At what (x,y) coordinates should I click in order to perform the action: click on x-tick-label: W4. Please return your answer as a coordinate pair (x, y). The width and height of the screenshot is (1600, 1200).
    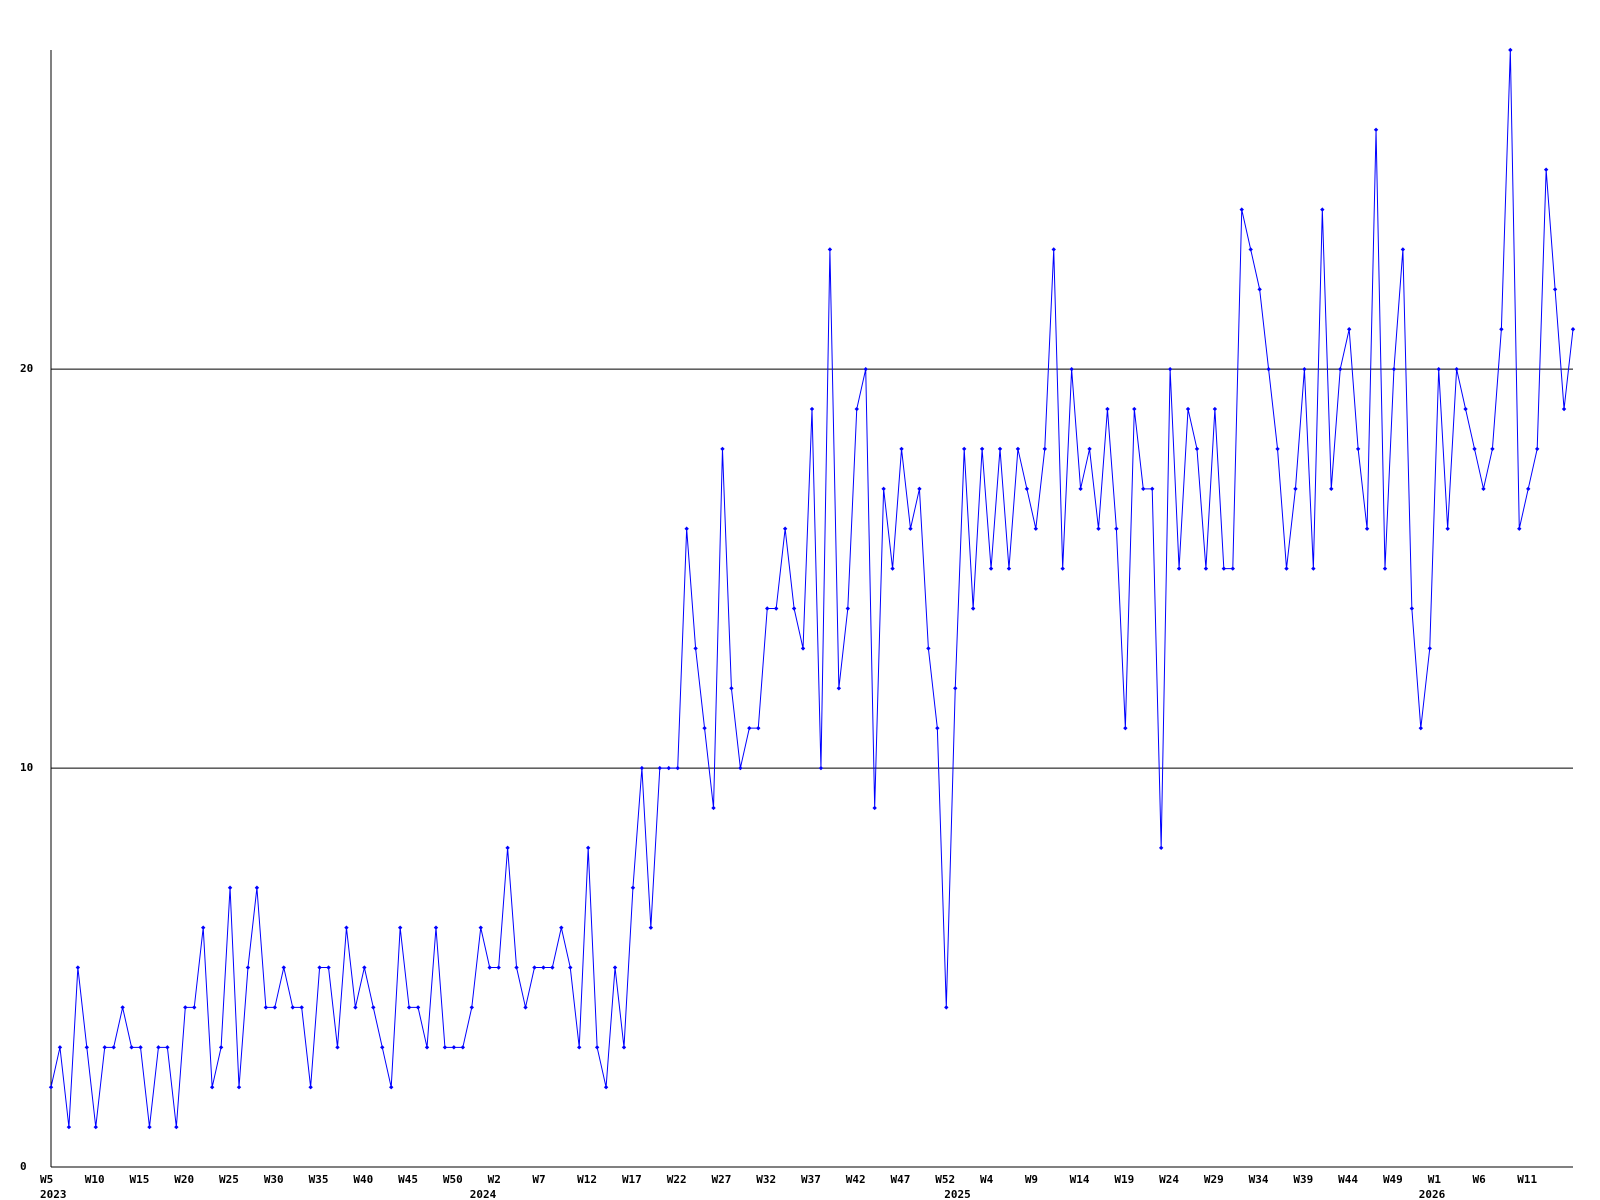
    Looking at the image, I should click on (987, 1179).